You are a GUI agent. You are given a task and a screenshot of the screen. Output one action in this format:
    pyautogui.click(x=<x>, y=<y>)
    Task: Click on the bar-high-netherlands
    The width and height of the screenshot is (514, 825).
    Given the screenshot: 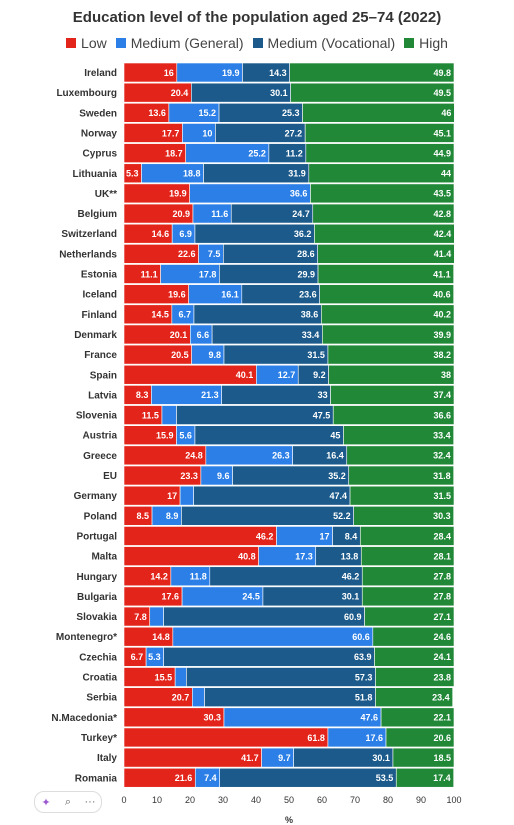 What is the action you would take?
    pyautogui.click(x=386, y=254)
    